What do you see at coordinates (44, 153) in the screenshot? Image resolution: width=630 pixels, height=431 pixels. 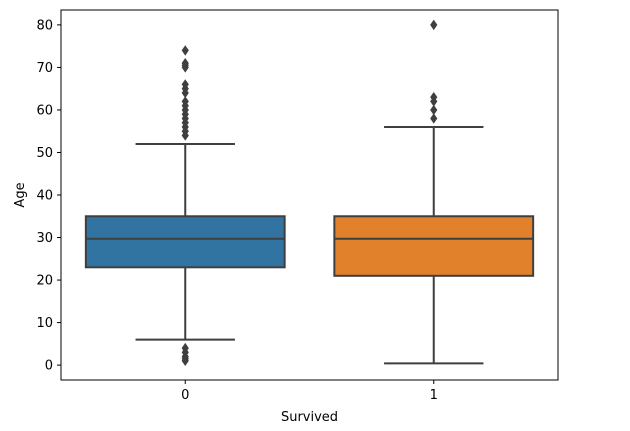 I see `y-tick-label-50: 50` at bounding box center [44, 153].